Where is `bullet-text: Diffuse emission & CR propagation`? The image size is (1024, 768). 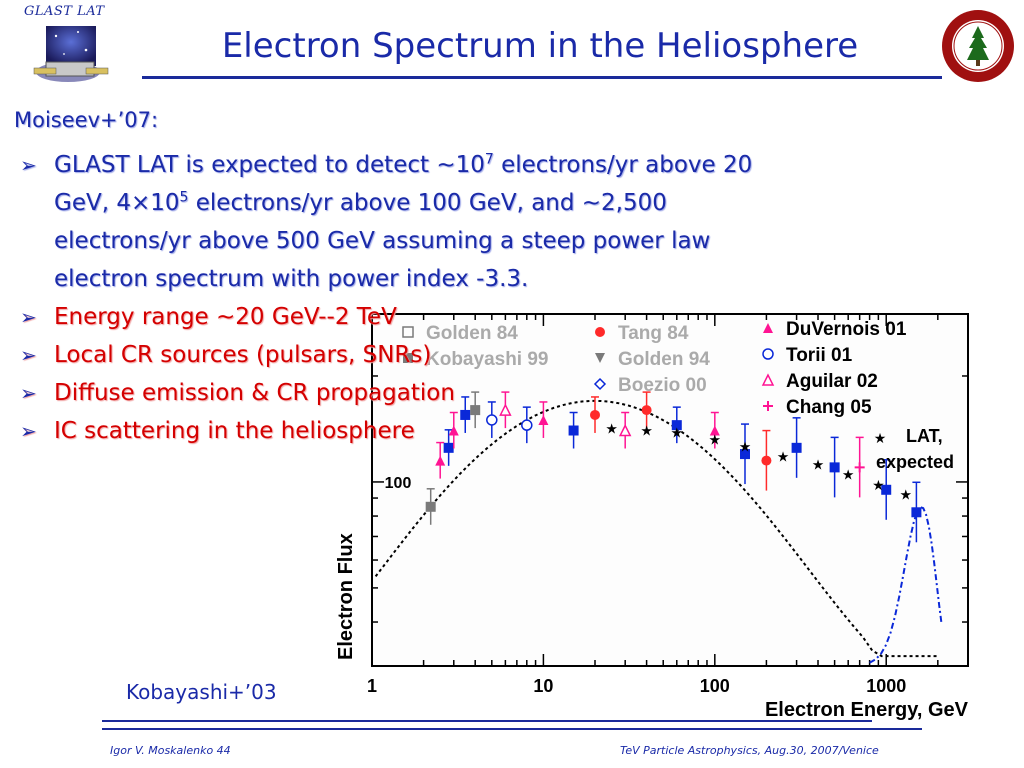
bullet-text: Diffuse emission & CR propagation is located at coordinates (254, 393).